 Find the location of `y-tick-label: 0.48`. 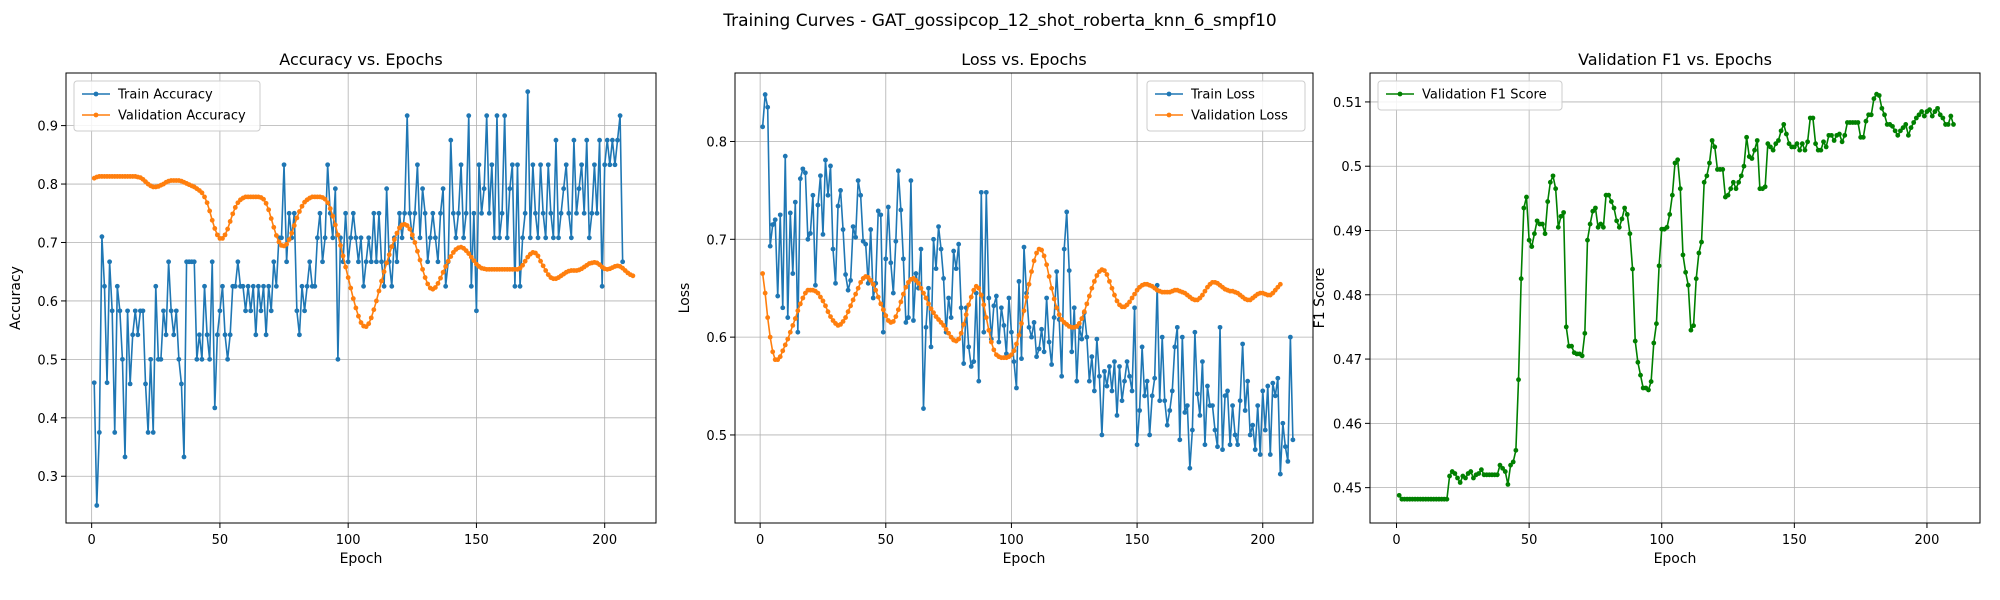

y-tick-label: 0.48 is located at coordinates (1347, 296).